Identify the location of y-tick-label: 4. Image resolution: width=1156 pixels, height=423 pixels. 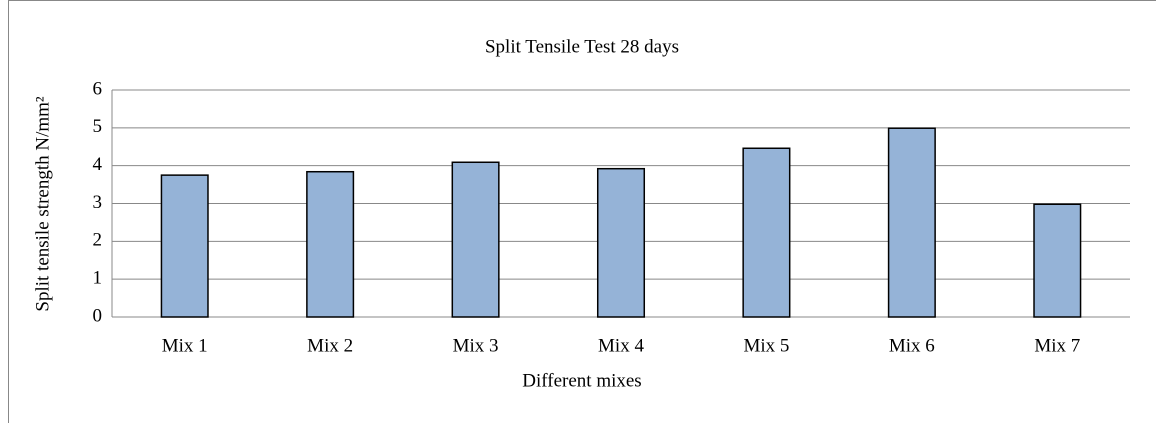
(98, 164).